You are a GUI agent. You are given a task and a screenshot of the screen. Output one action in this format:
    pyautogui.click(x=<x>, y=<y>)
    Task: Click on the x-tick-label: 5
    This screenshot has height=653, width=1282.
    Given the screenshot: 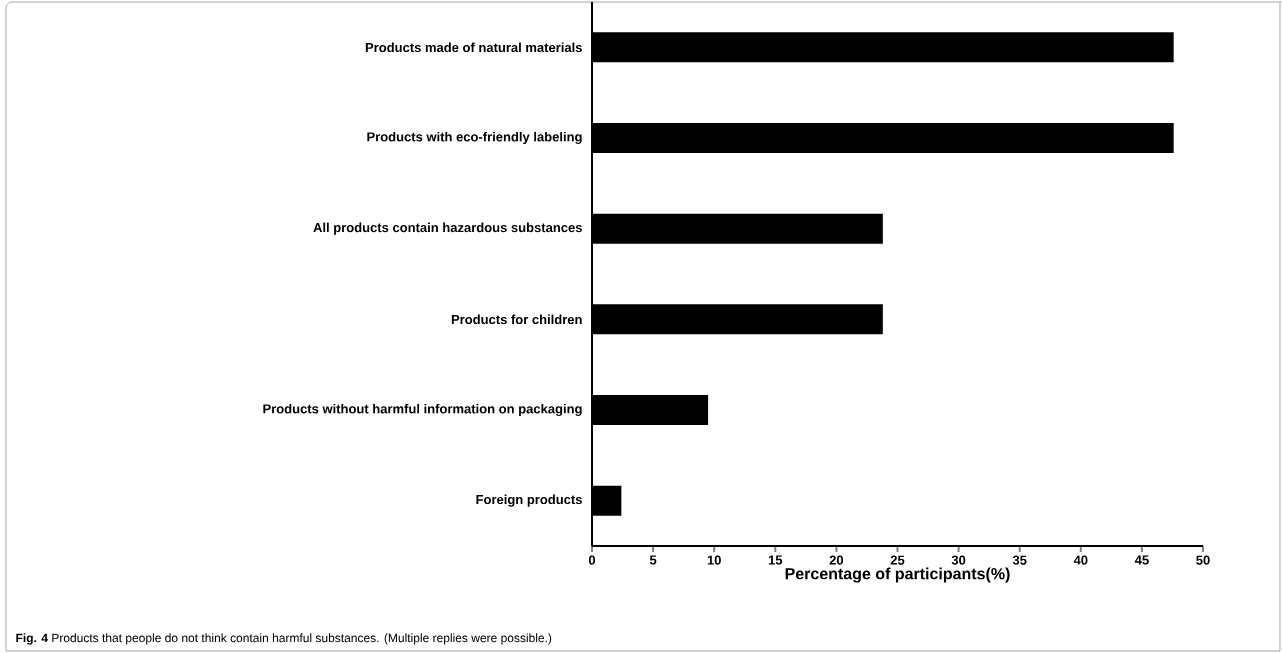 What is the action you would take?
    pyautogui.click(x=653, y=560)
    